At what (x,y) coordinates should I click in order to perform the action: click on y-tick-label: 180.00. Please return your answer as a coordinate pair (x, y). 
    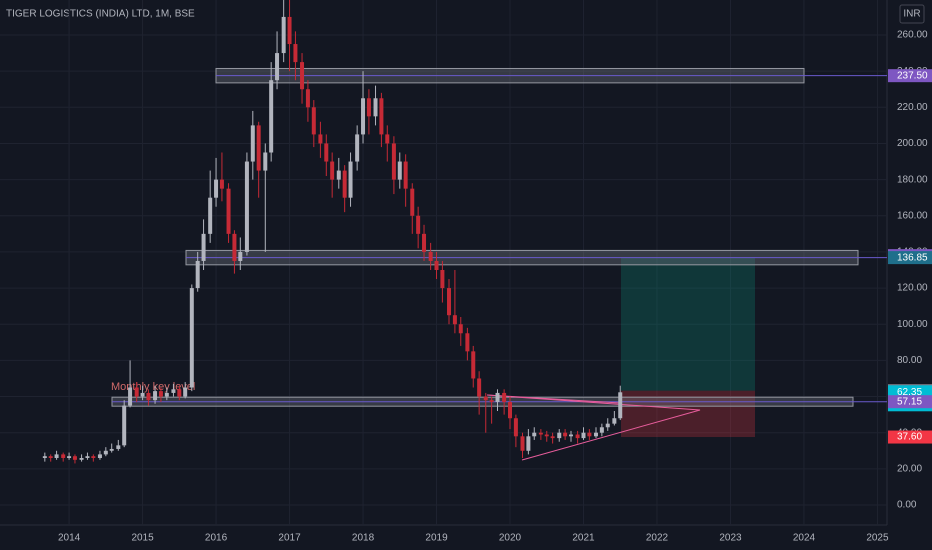
    Looking at the image, I should click on (912, 179).